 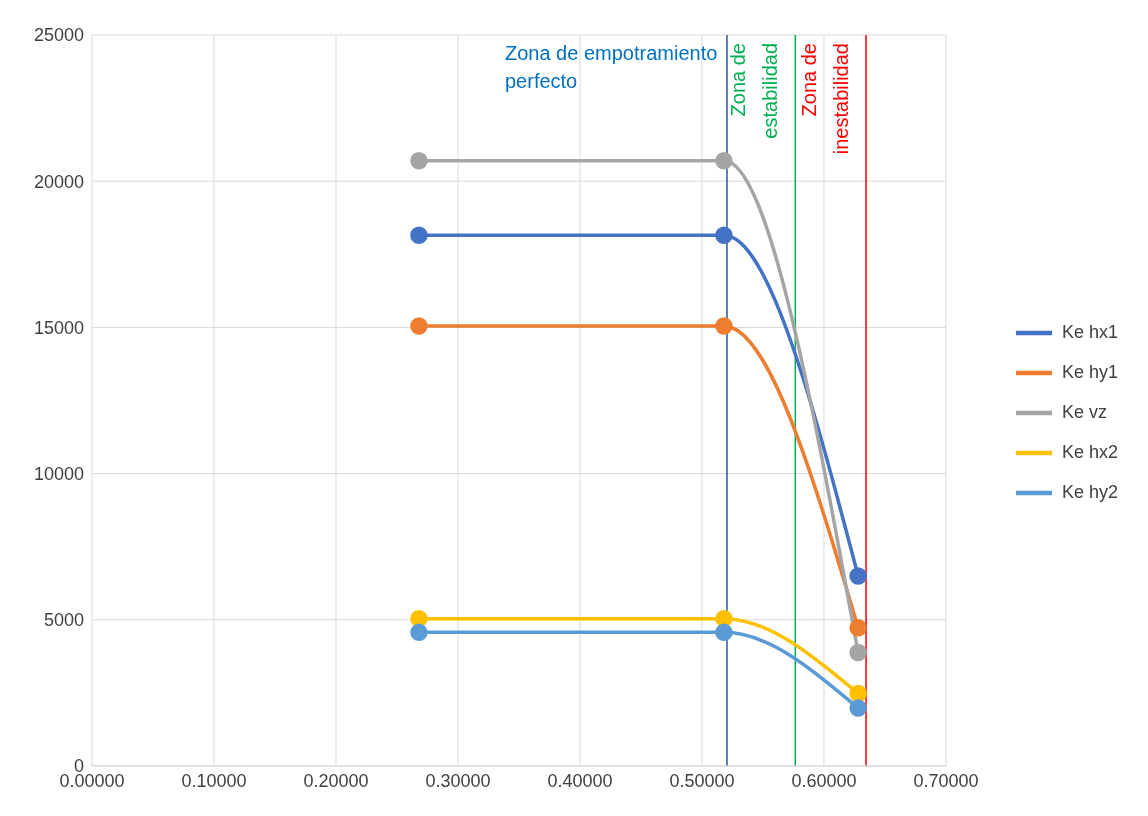 I want to click on ref-line-label: Zona de estabilidad, so click(x=754, y=91).